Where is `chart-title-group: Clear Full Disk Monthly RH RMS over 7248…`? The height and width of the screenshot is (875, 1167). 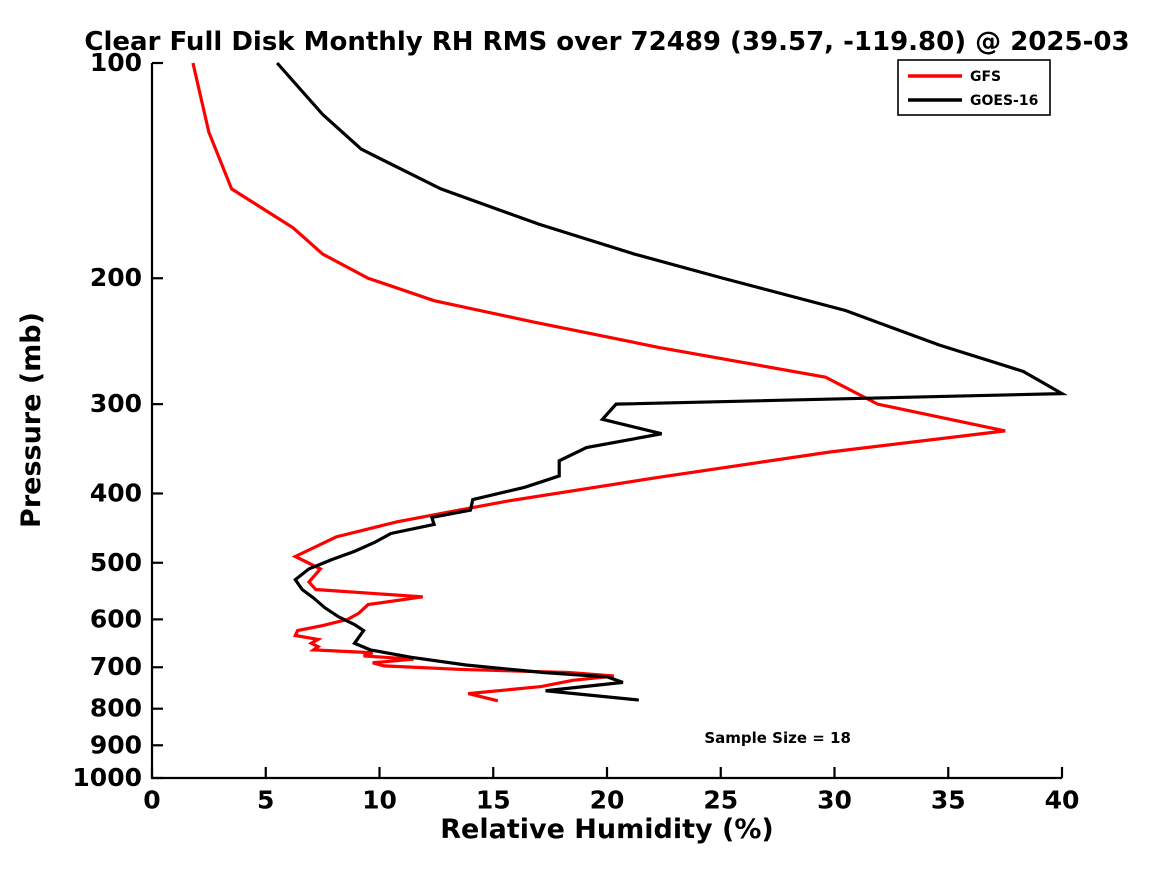 chart-title-group: Clear Full Disk Monthly RH RMS over 7248… is located at coordinates (606, 42).